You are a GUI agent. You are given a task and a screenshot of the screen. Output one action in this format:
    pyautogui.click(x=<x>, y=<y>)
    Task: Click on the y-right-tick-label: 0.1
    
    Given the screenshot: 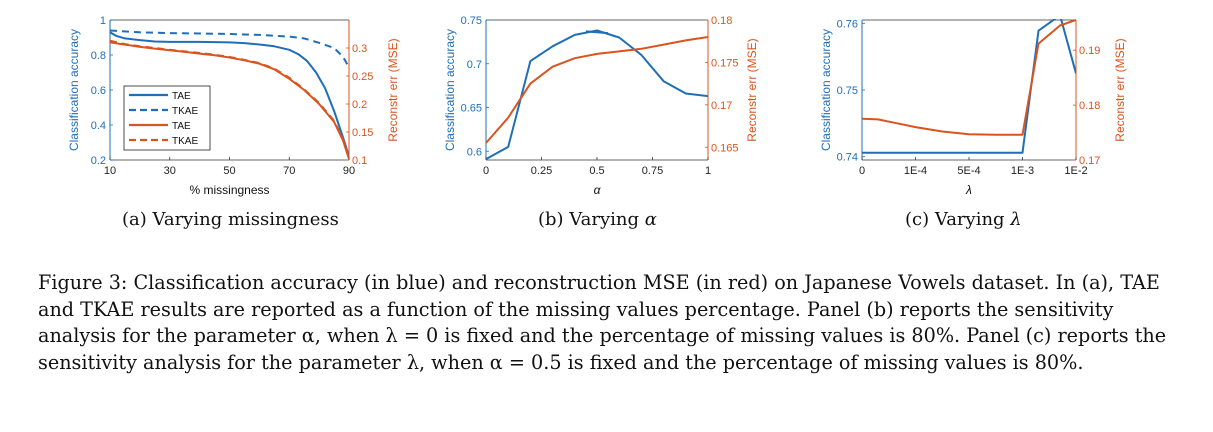 What is the action you would take?
    pyautogui.click(x=359, y=161)
    